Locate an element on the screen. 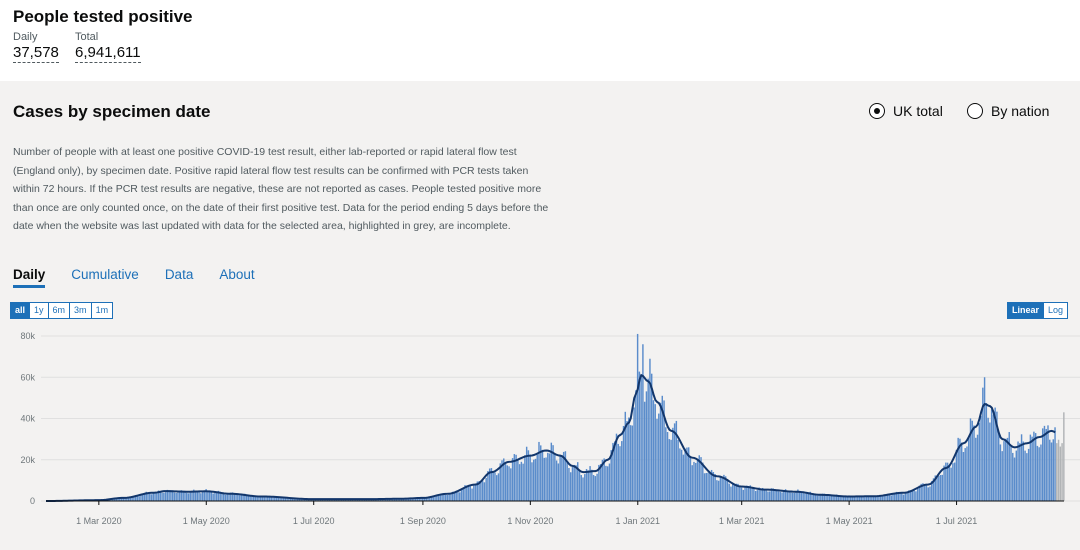  x-tick-label: 1 May 2020 is located at coordinates (206, 521).